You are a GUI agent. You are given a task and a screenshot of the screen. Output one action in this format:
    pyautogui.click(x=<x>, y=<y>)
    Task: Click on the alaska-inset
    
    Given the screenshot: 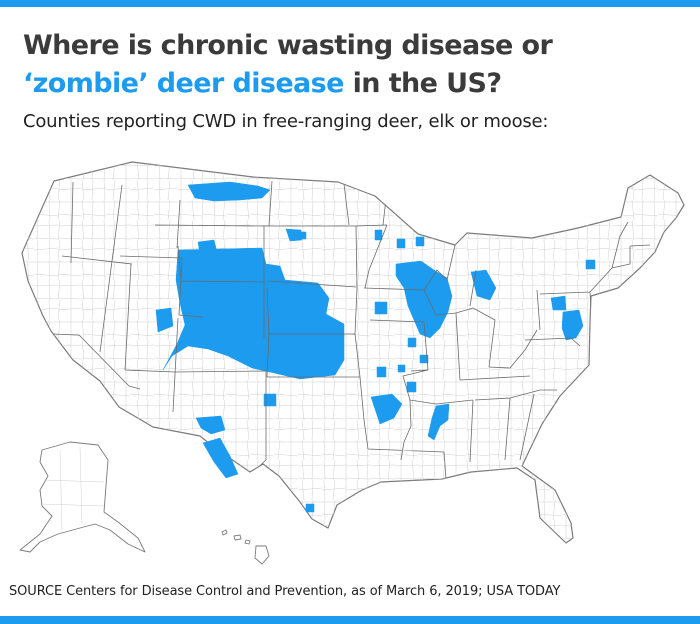 What is the action you would take?
    pyautogui.click(x=82, y=497)
    